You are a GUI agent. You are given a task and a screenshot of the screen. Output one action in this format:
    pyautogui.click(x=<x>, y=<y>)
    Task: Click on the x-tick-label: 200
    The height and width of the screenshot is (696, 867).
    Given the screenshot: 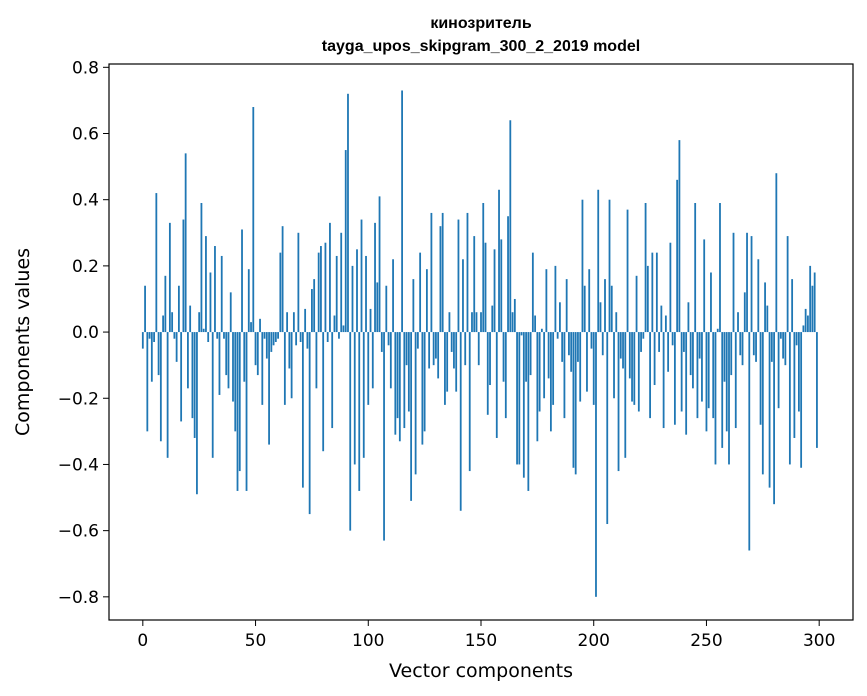 What is the action you would take?
    pyautogui.click(x=594, y=641)
    